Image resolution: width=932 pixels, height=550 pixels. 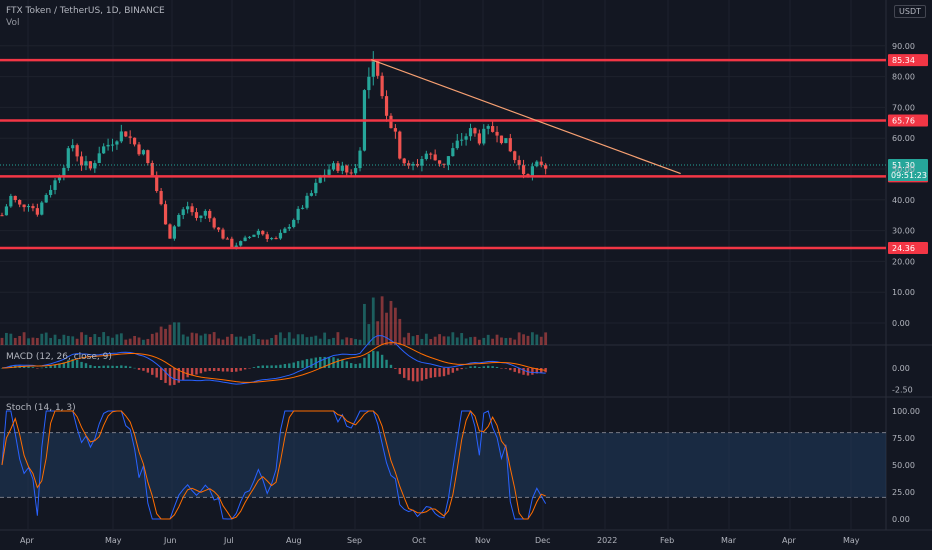 What do you see at coordinates (910, 11) in the screenshot?
I see `currency-button: USDT` at bounding box center [910, 11].